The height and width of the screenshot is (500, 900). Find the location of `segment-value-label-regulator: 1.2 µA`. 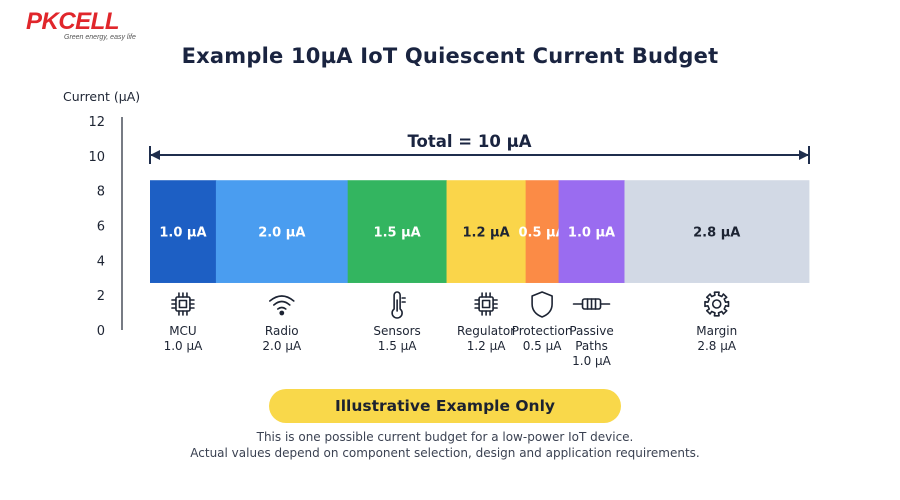

segment-value-label-regulator: 1.2 µA is located at coordinates (485, 233).